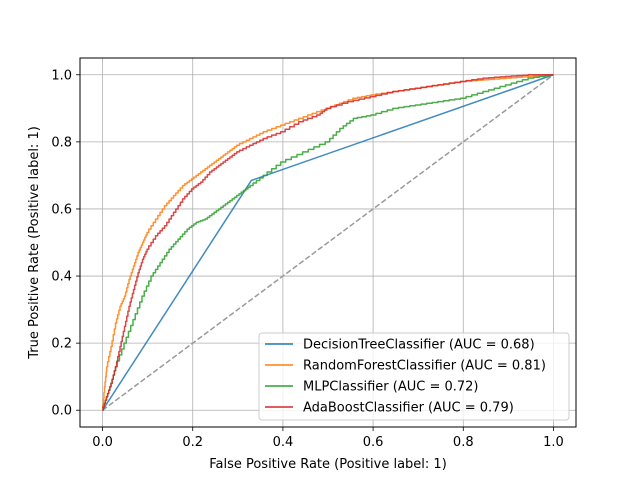 Image resolution: width=640 pixels, height=480 pixels. What do you see at coordinates (283, 442) in the screenshot?
I see `x-tick-label-2: 0.4` at bounding box center [283, 442].